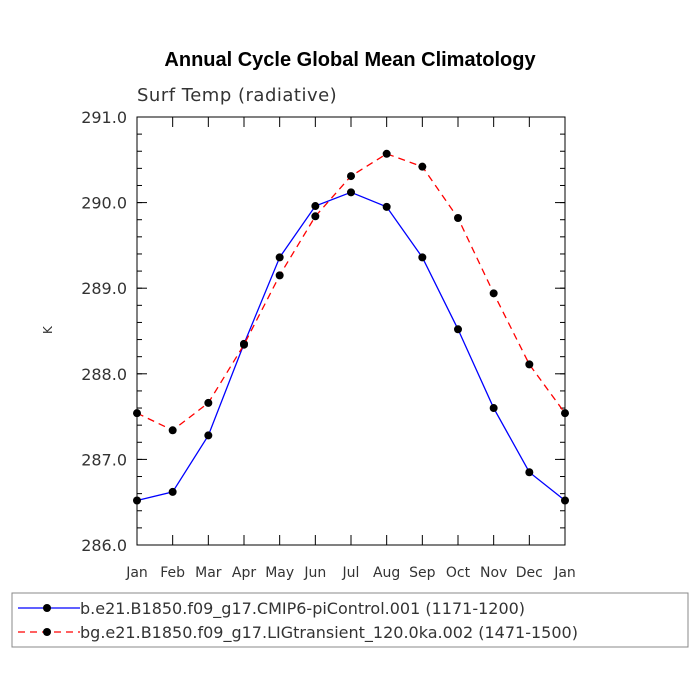 The height and width of the screenshot is (700, 700). I want to click on chart-subtitle: Surf Temp (radiative), so click(237, 95).